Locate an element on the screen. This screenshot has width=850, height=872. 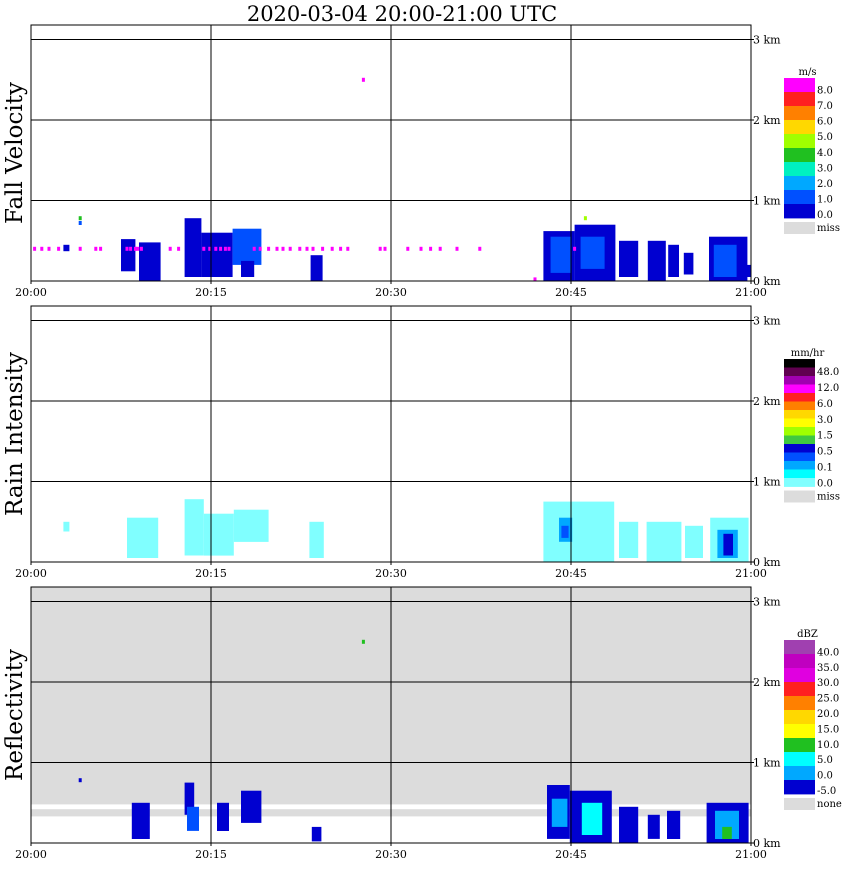
colorbar-unit: dBZ is located at coordinates (807, 634).